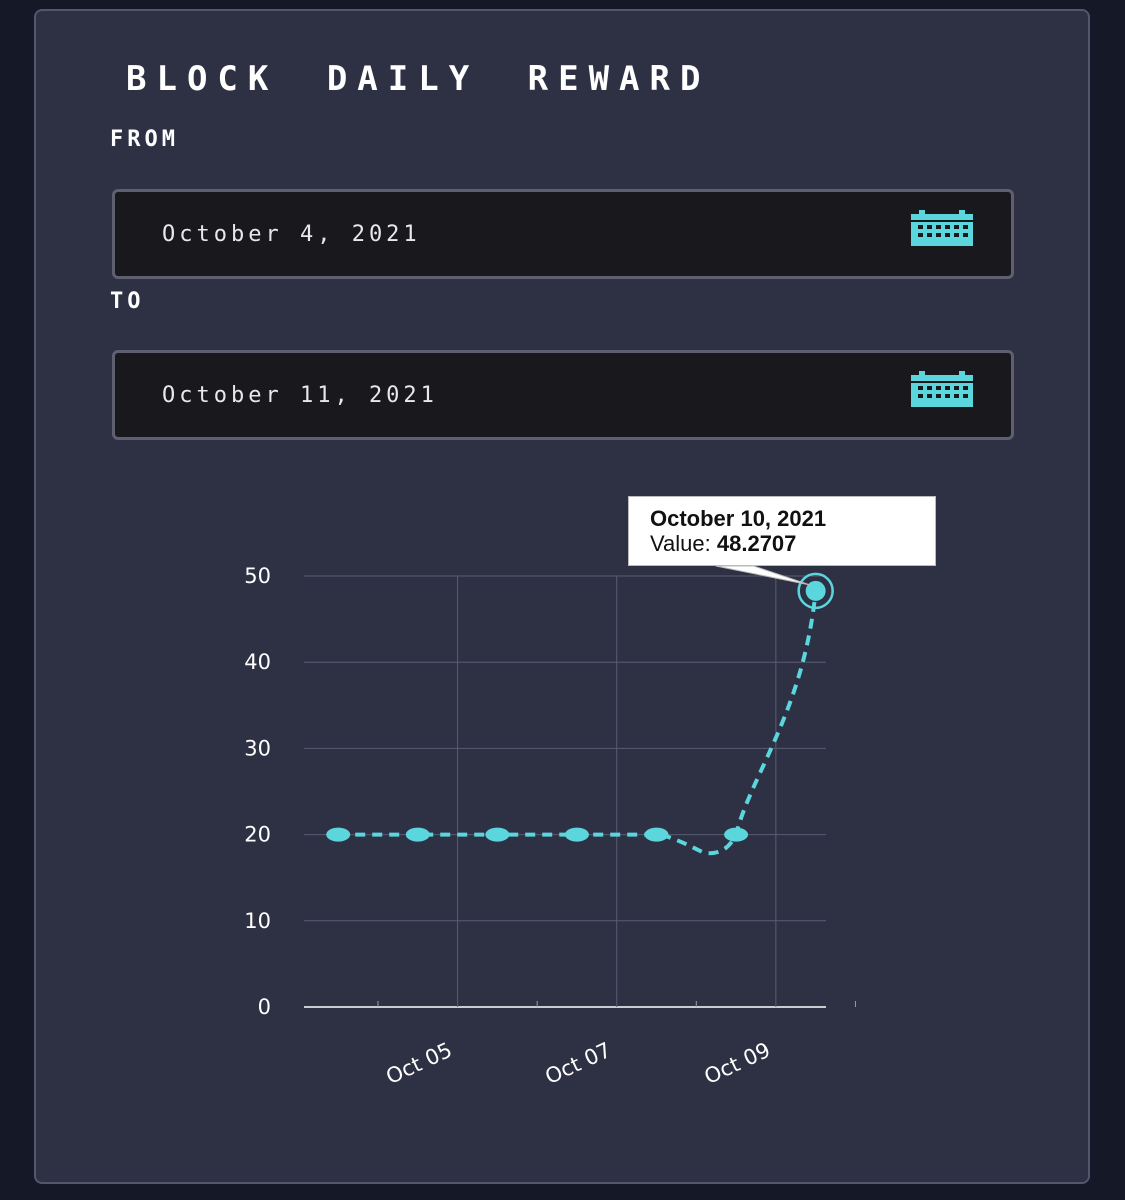  What do you see at coordinates (762, 575) in the screenshot?
I see `tooltip-pointer` at bounding box center [762, 575].